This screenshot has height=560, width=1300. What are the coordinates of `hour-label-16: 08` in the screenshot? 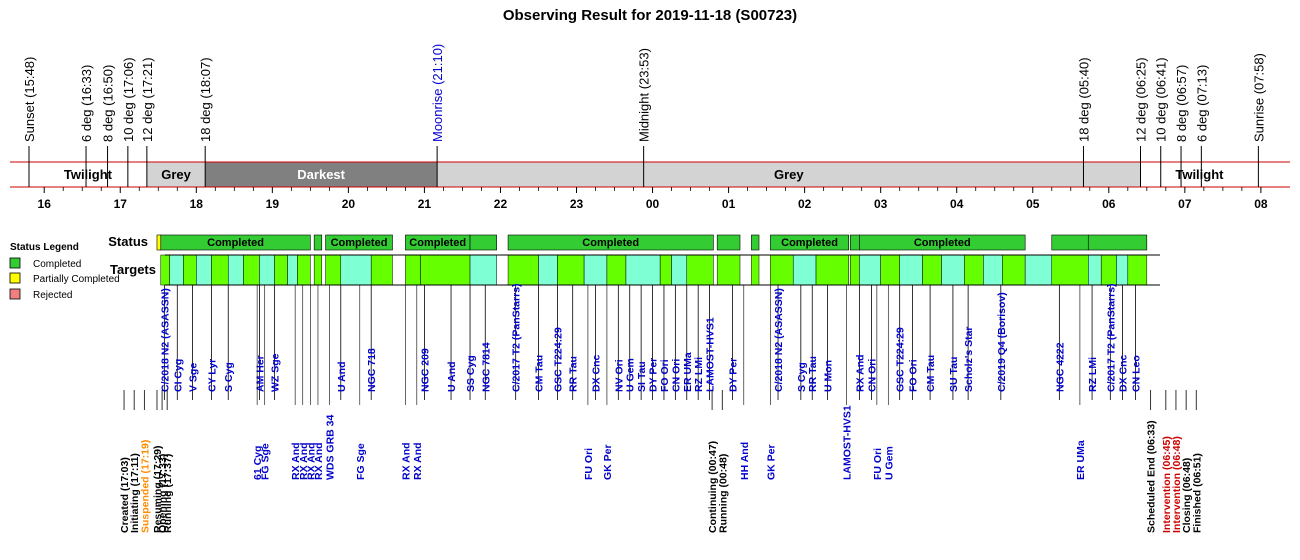 It's located at (1261, 204).